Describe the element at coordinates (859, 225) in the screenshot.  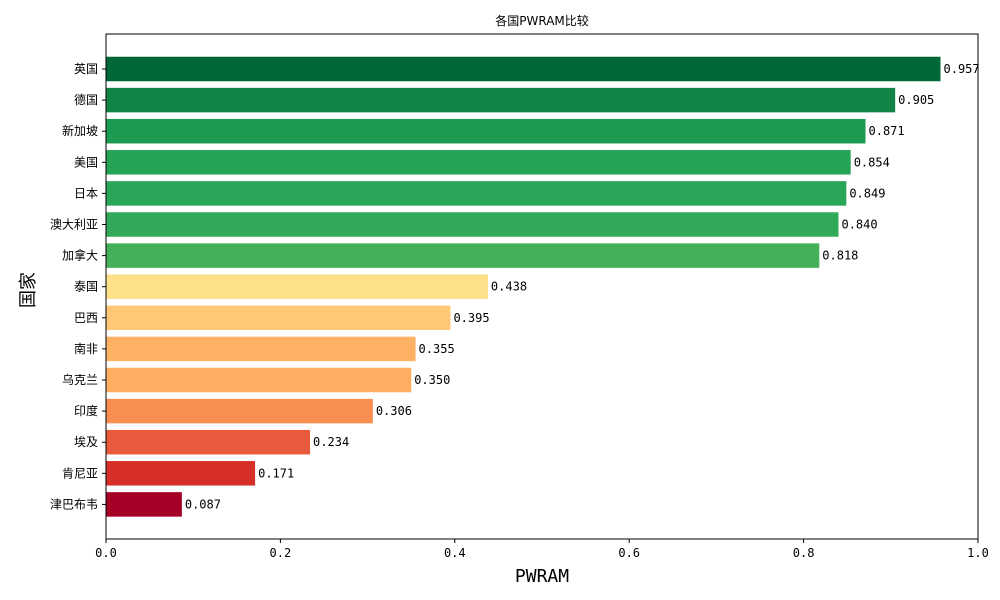
I see `bar-value-label: 0.840` at that location.